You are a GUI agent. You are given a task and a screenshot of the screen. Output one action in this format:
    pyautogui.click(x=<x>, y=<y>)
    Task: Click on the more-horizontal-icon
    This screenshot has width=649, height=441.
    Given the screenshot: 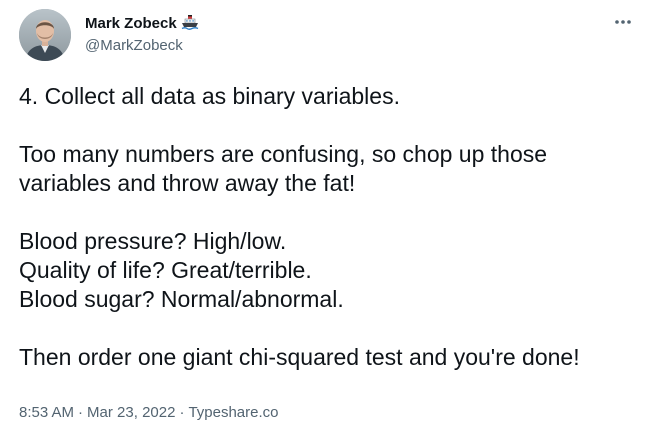 What is the action you would take?
    pyautogui.click(x=623, y=22)
    